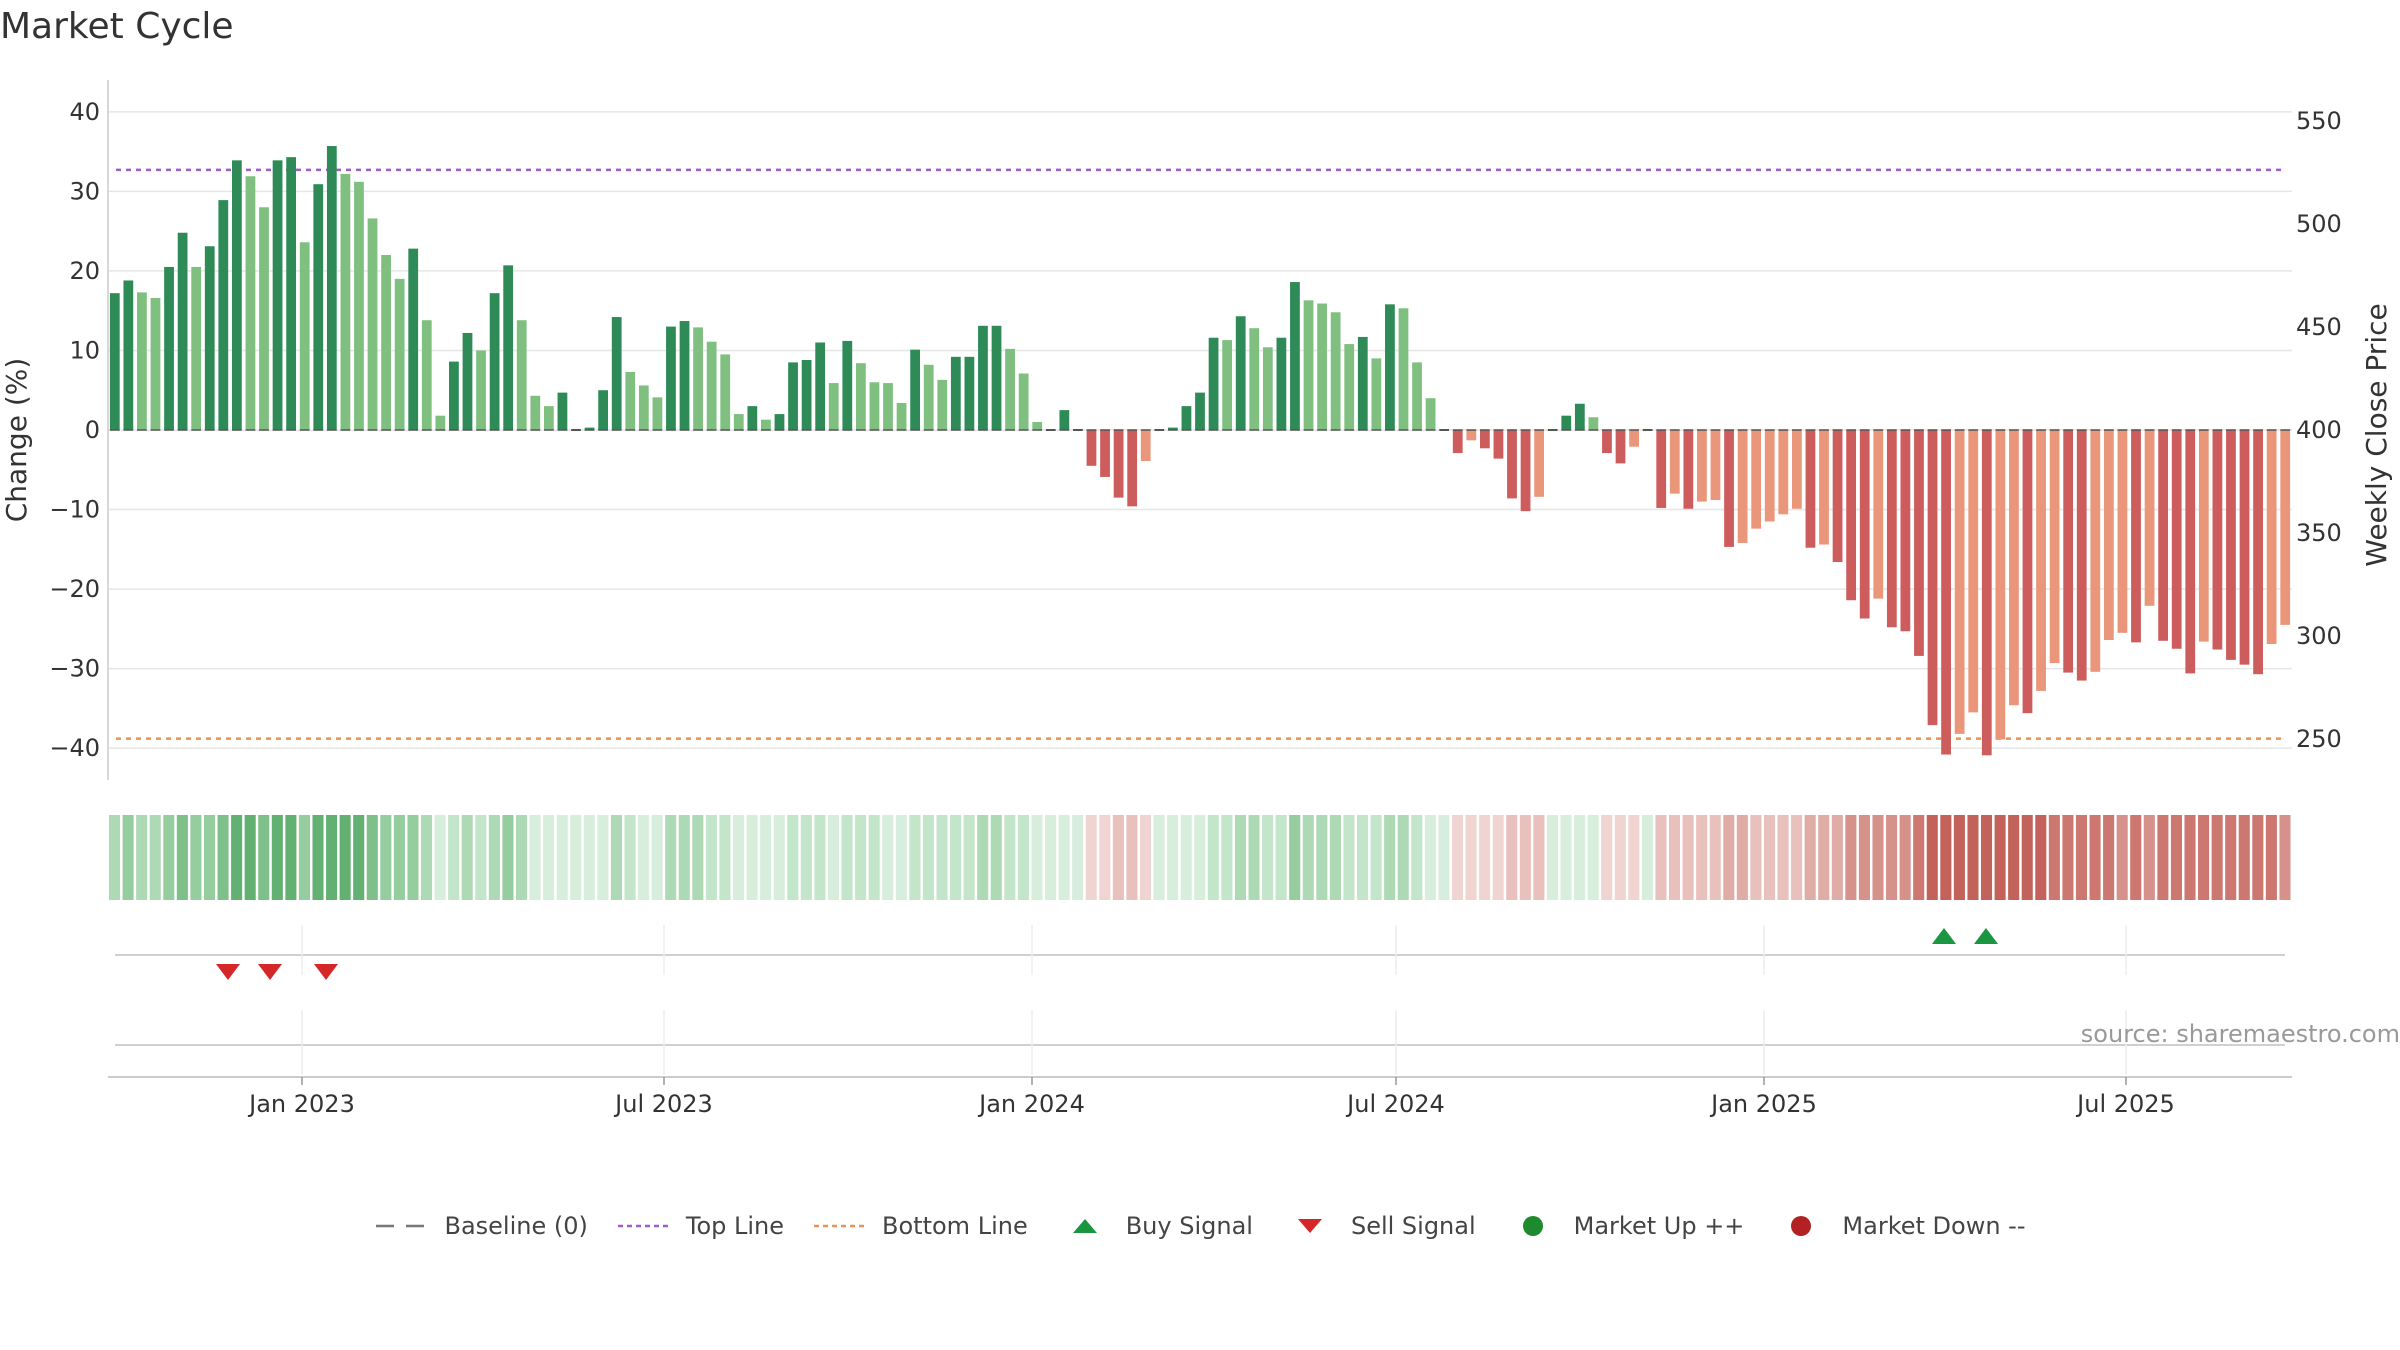  I want to click on circle-icon, so click(1801, 1226).